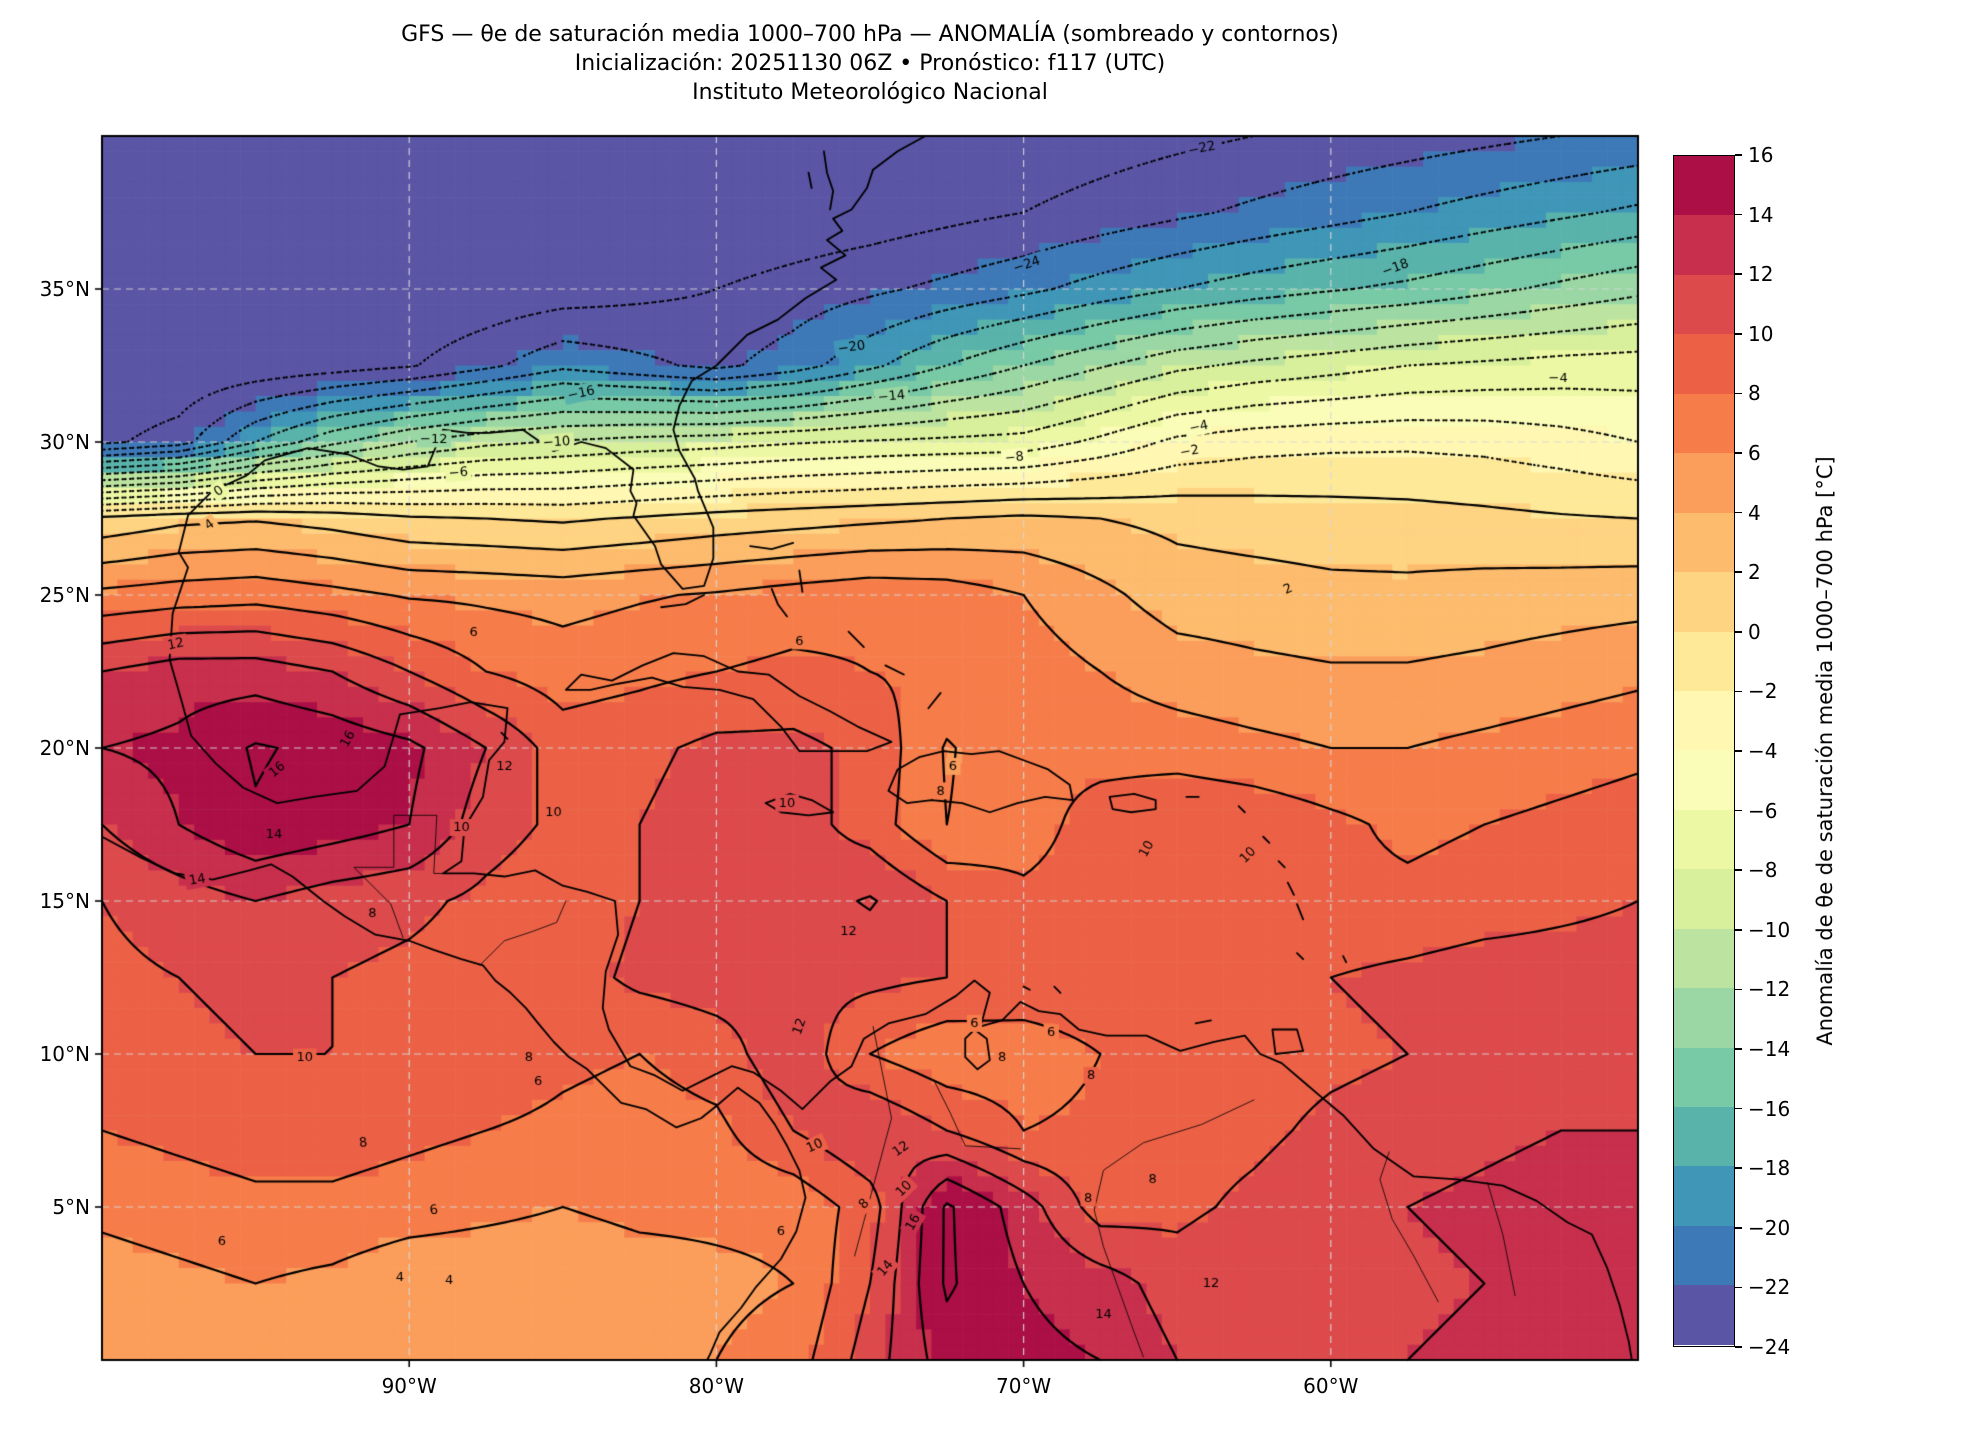  What do you see at coordinates (1331, 1386) in the screenshot?
I see `x-tick-label: 60°W` at bounding box center [1331, 1386].